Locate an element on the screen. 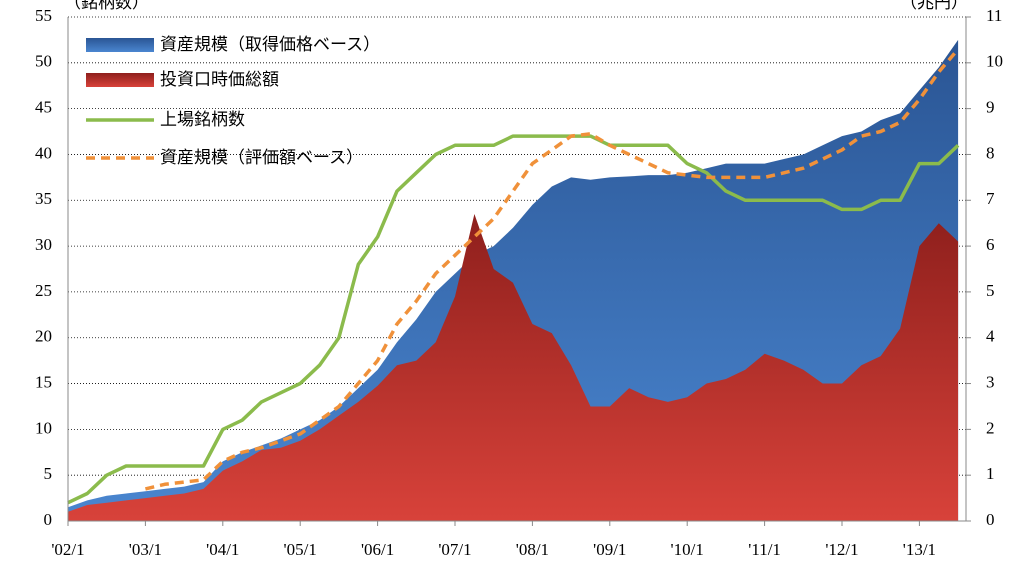 This screenshot has height=563, width=1034. y2-tick-label: 10 is located at coordinates (994, 61).